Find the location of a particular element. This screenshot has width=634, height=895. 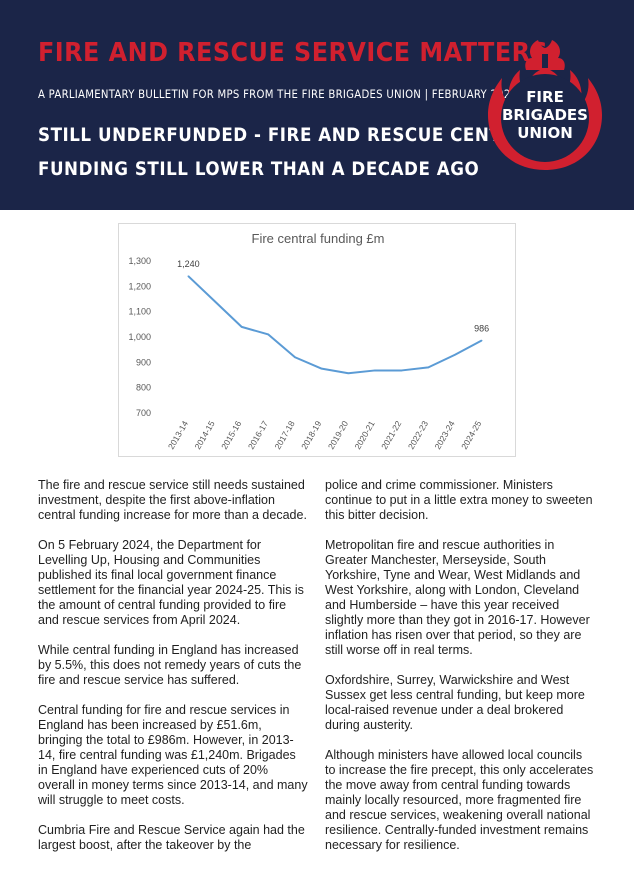

x-tick-label: 2024-25 is located at coordinates (471, 435).